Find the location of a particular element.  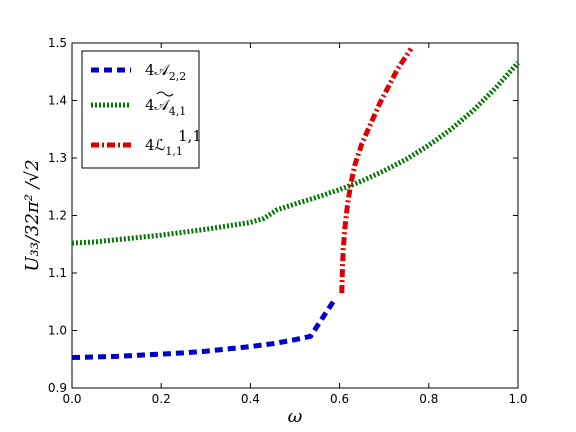

legend-tilde-mark is located at coordinates (165, 94).